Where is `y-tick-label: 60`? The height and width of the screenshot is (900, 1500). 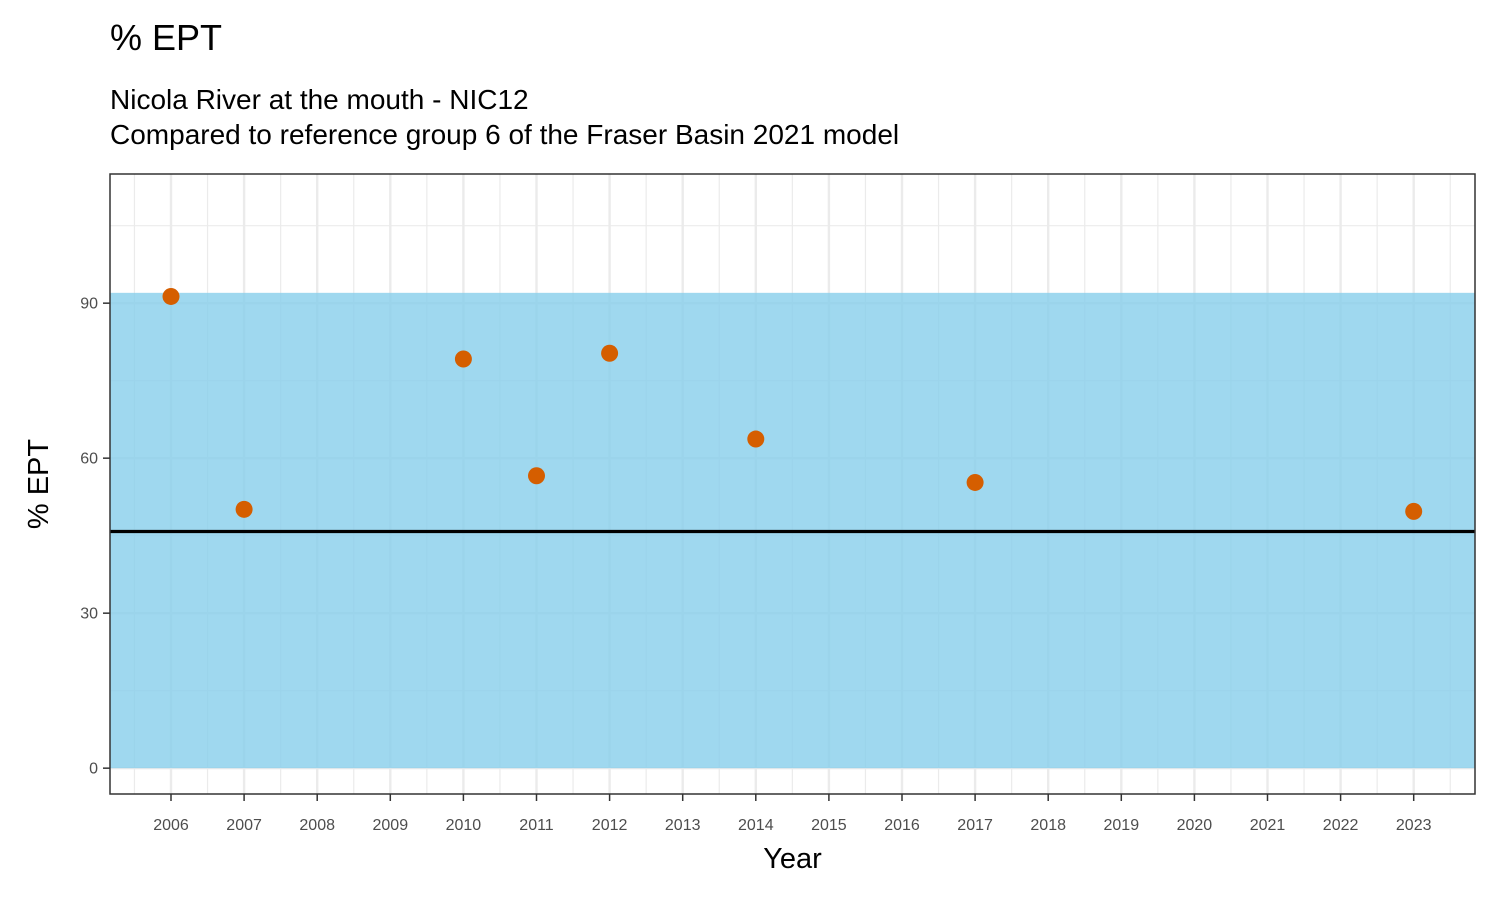
y-tick-label: 60 is located at coordinates (89, 459).